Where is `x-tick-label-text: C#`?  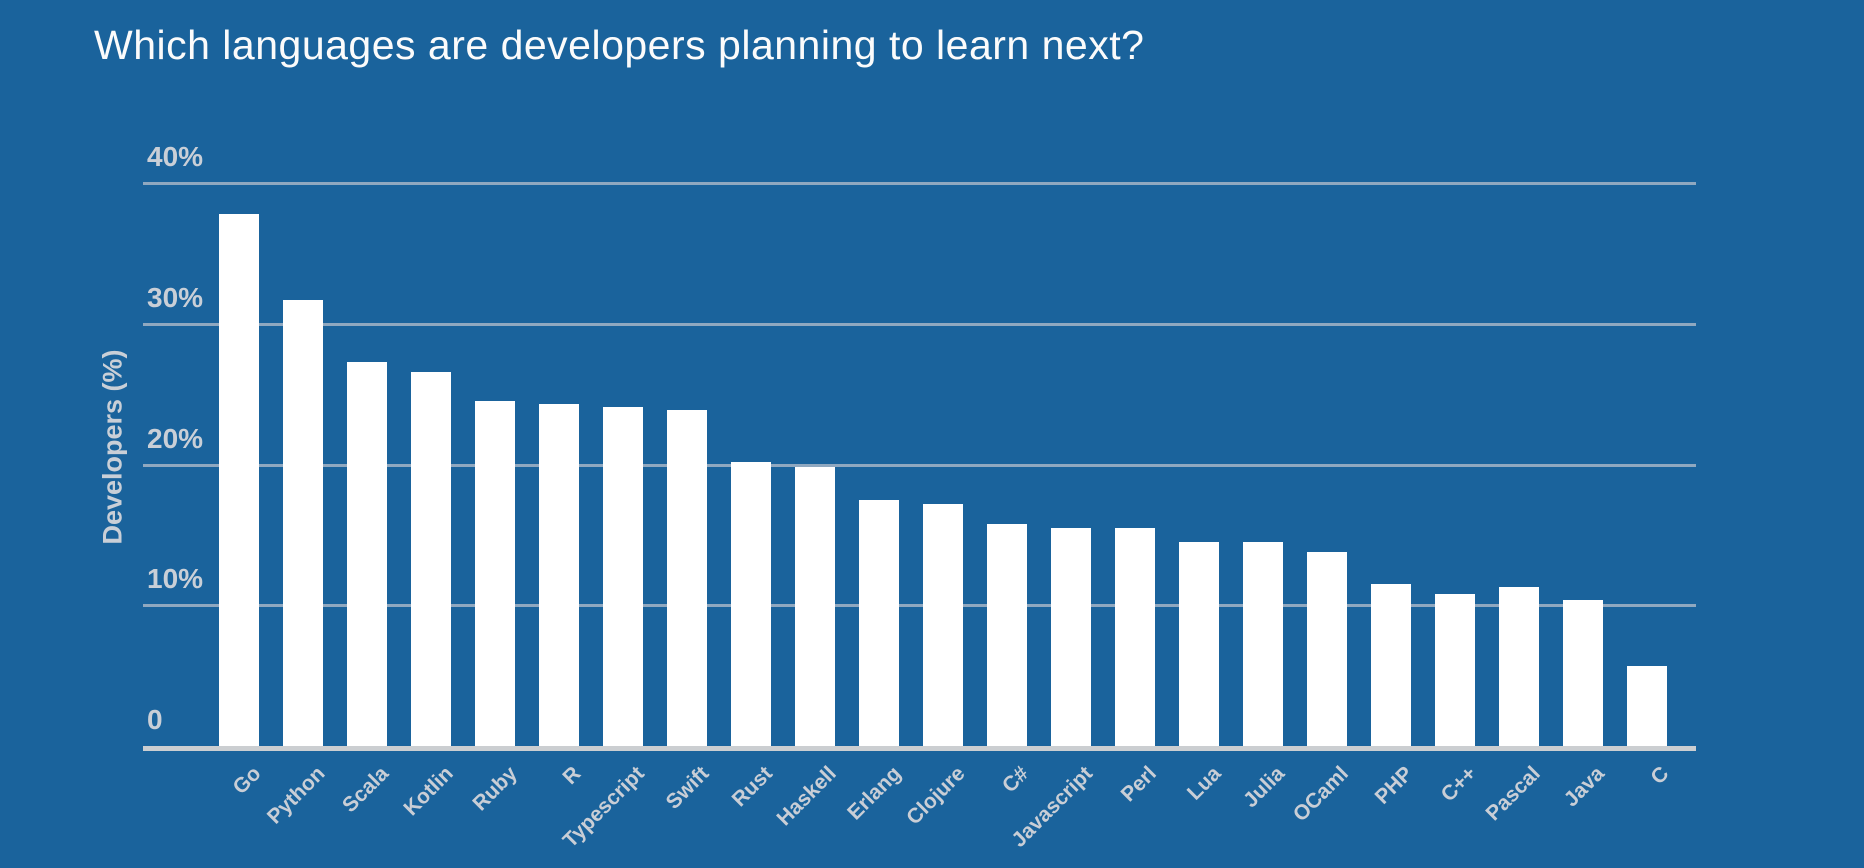
x-tick-label-text: C# is located at coordinates (1016, 780).